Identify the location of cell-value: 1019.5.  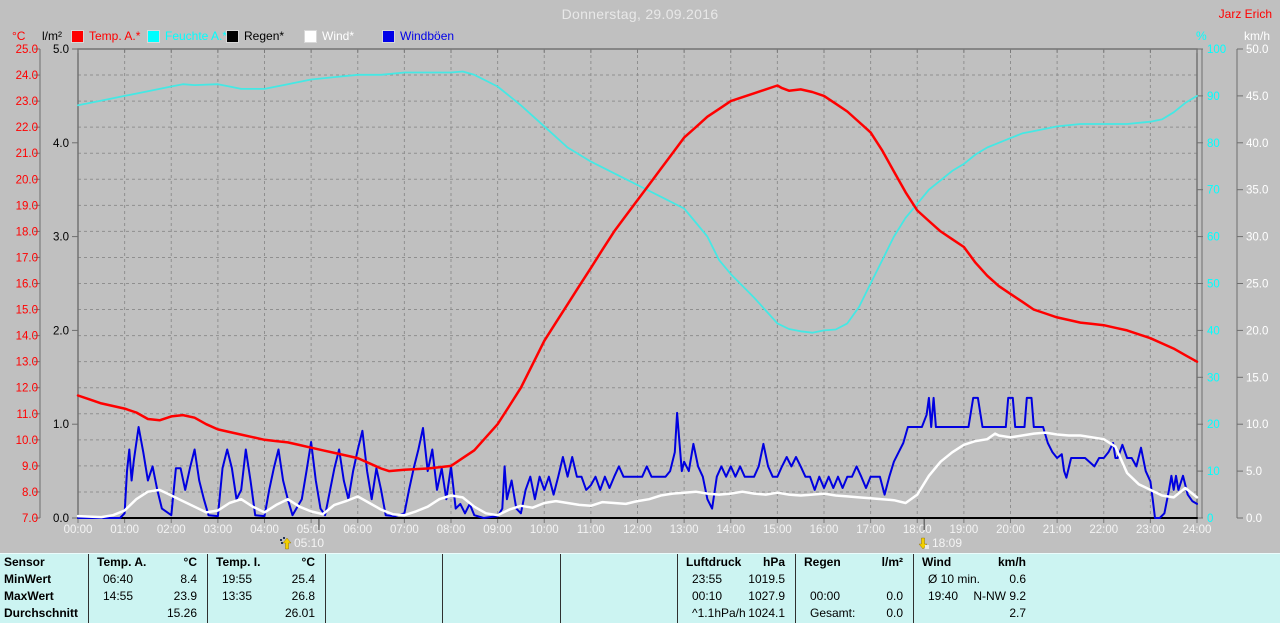
(766, 579).